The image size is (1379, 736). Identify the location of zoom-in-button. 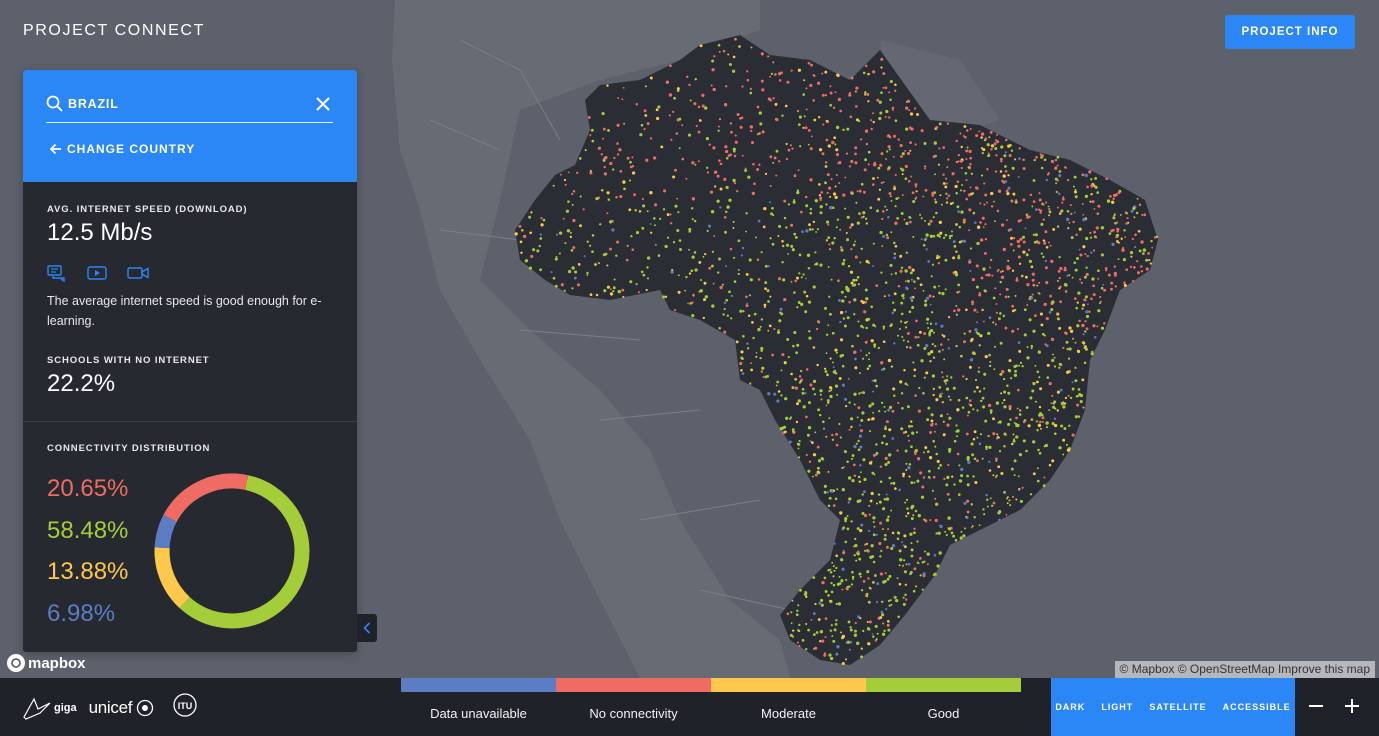
(1352, 706).